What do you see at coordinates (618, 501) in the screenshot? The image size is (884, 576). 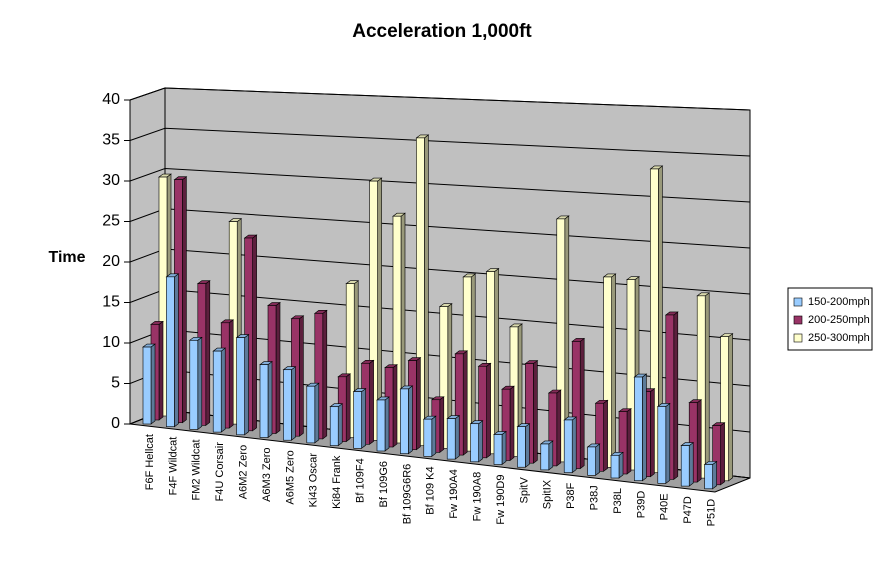 I see `x-tick-label: P38L` at bounding box center [618, 501].